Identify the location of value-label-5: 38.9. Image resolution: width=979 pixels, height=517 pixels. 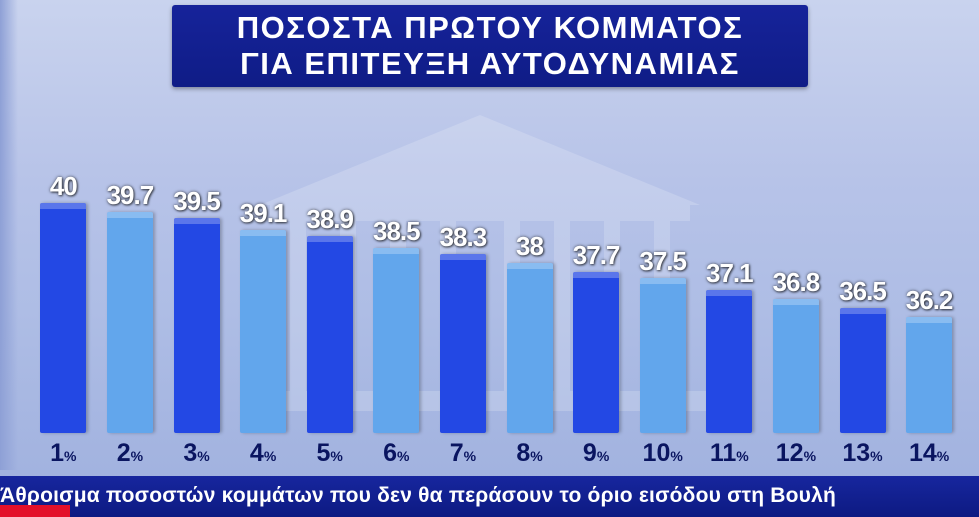
(330, 219).